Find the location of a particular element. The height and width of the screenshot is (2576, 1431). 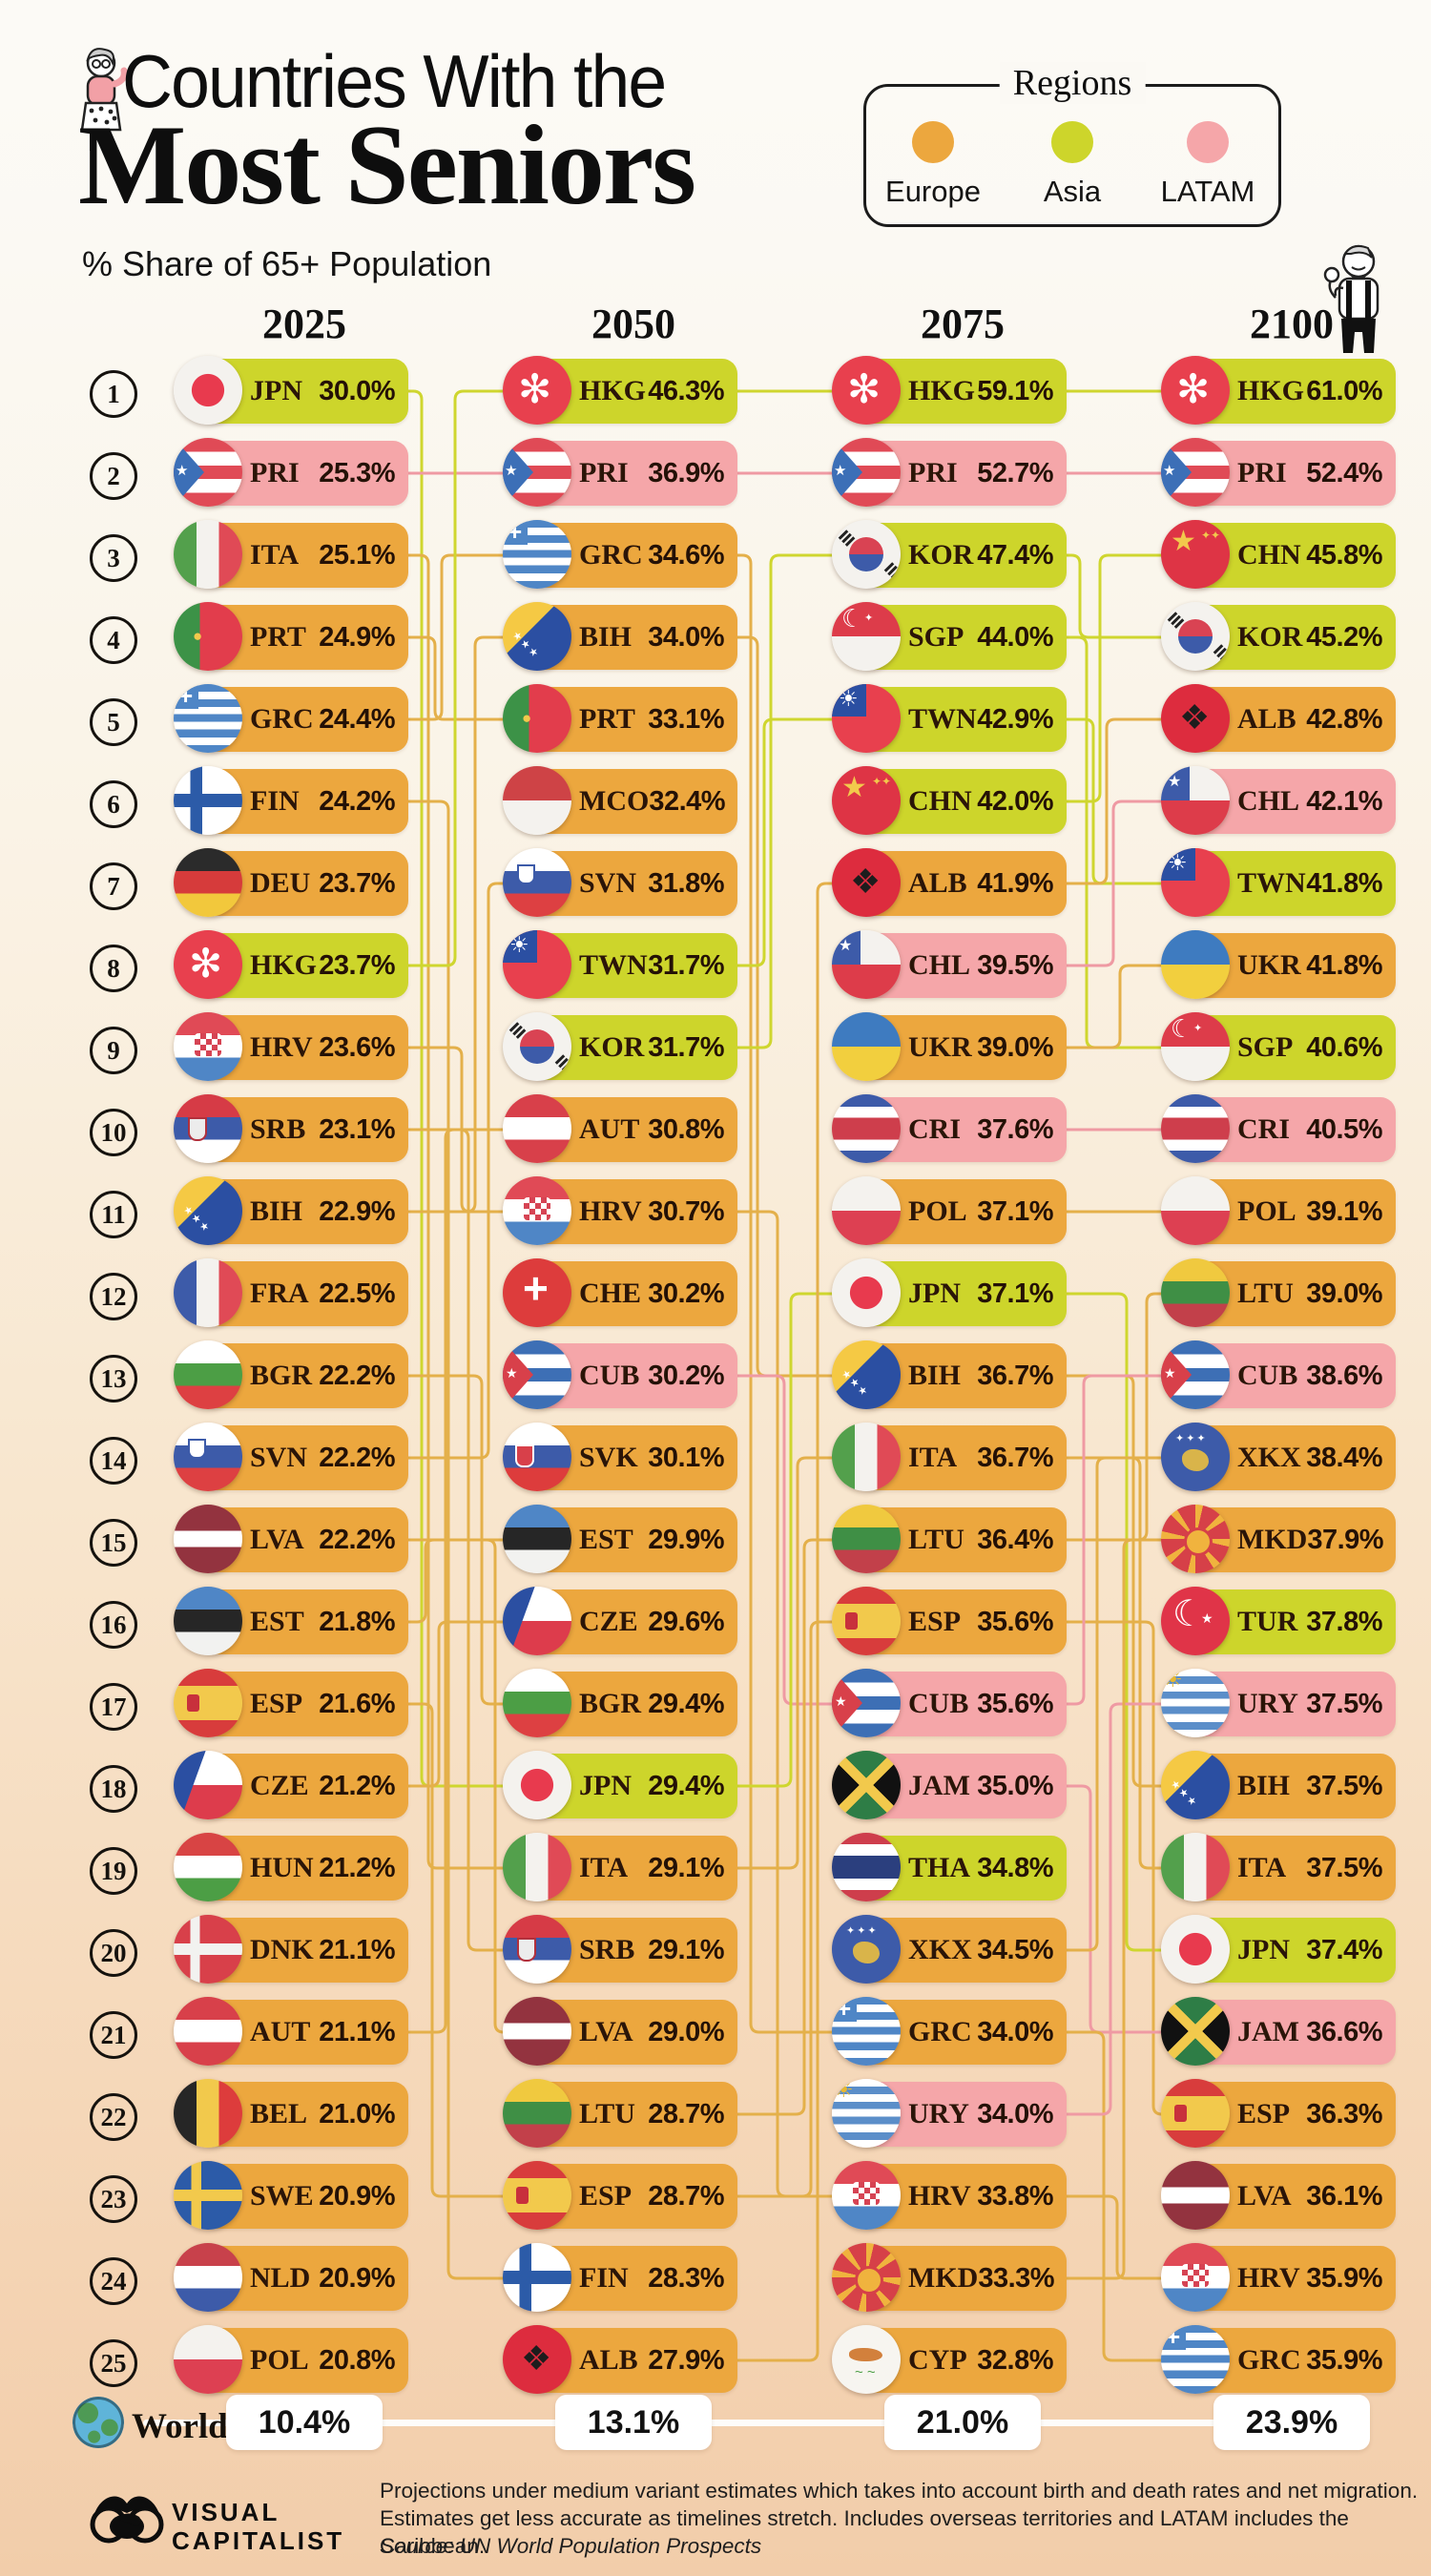

country-code: HRV is located at coordinates (939, 2196).